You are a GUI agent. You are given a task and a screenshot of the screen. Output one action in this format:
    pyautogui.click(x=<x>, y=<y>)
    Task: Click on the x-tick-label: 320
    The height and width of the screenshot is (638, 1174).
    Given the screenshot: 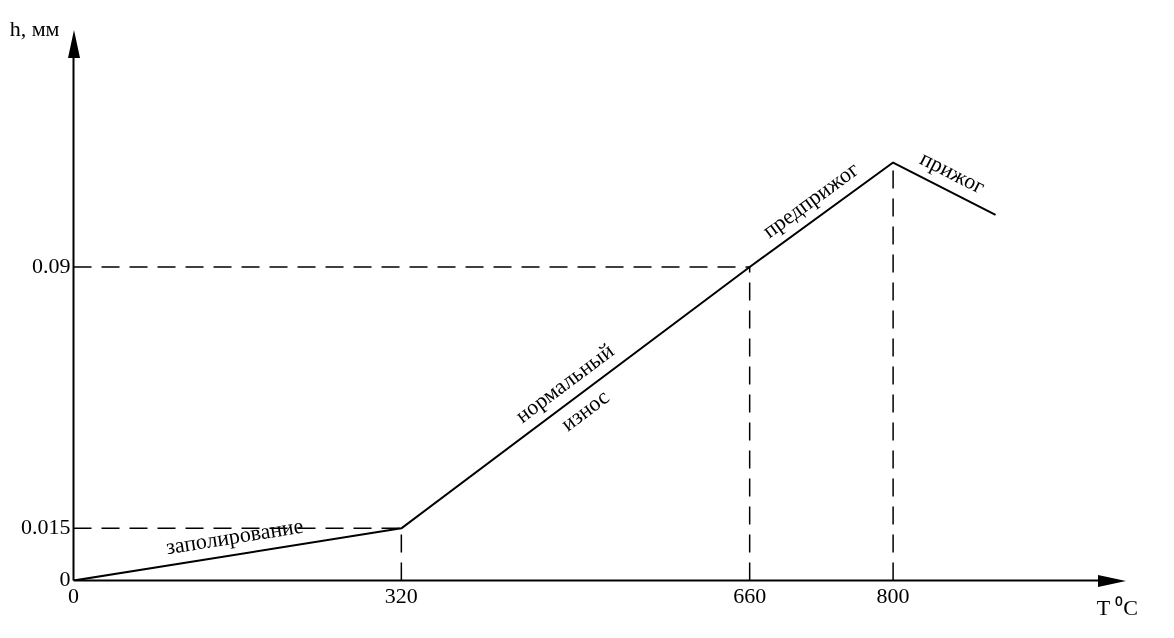 What is the action you would take?
    pyautogui.click(x=401, y=595)
    